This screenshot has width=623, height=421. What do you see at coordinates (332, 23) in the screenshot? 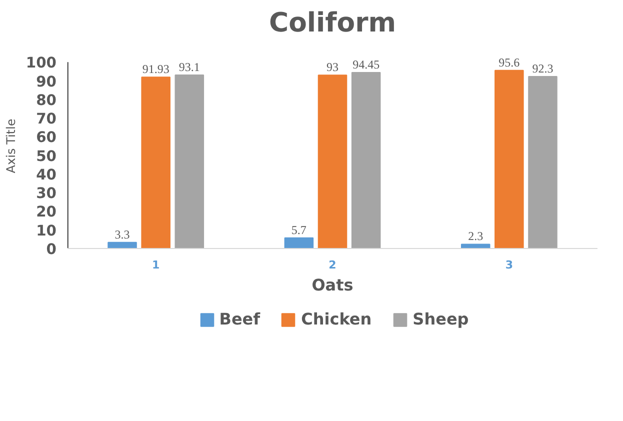
I see `chart-title: Coliform` at bounding box center [332, 23].